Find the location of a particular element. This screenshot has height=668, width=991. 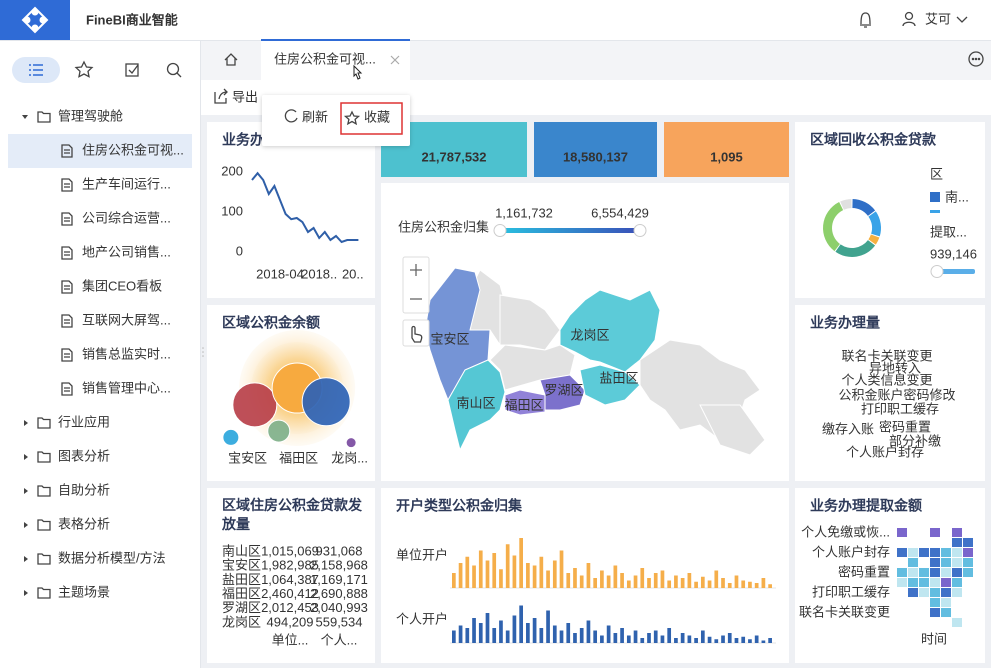

refresh-button: 刷新 is located at coordinates (315, 116).